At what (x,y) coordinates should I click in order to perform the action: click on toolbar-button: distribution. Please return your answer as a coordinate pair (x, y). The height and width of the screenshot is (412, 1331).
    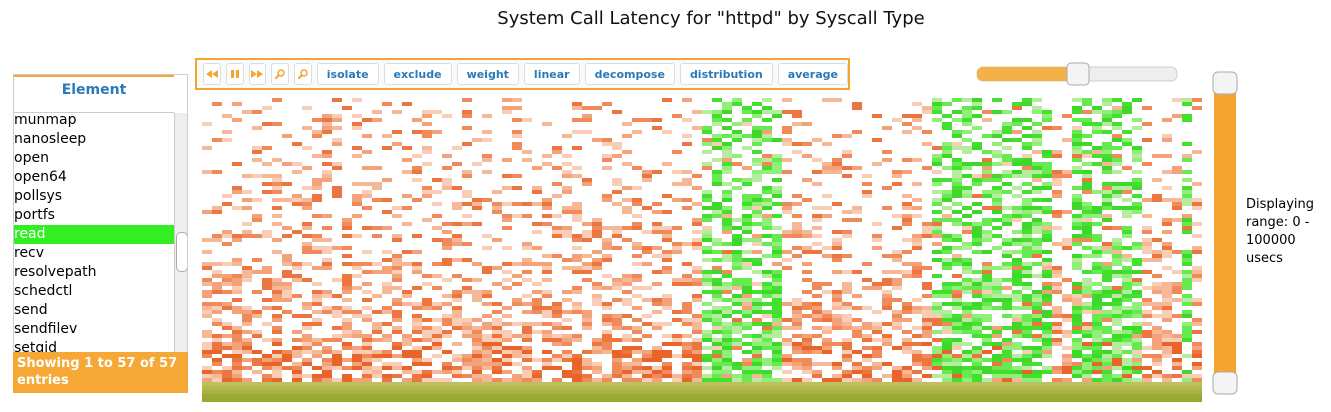
    Looking at the image, I should click on (726, 74).